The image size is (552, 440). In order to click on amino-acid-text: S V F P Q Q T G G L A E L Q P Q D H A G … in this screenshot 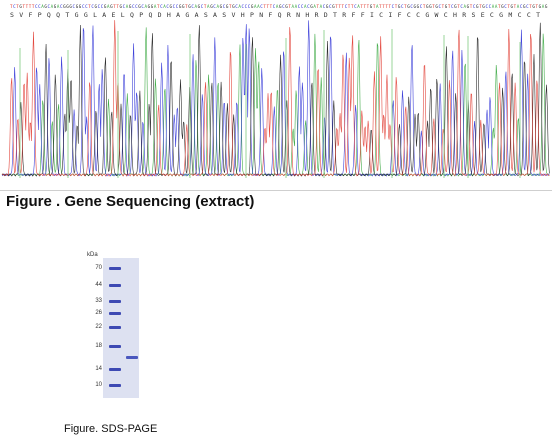, I will do `click(275, 15)`.